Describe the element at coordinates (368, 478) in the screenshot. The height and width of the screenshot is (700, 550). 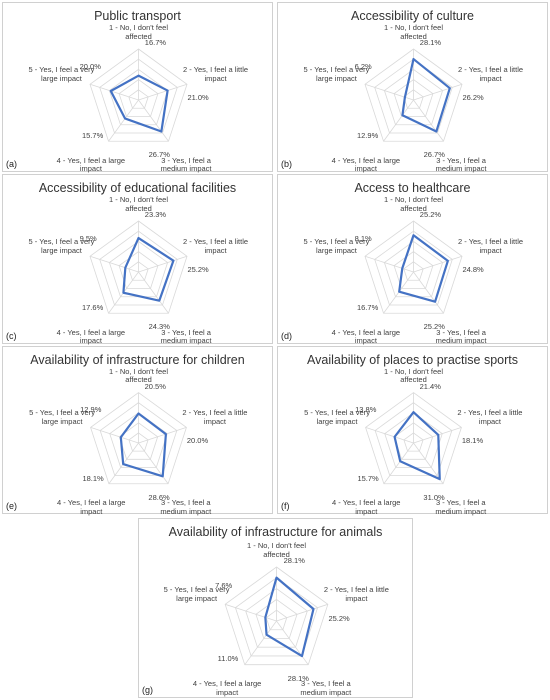
I see `value-label: 15.7%` at that location.